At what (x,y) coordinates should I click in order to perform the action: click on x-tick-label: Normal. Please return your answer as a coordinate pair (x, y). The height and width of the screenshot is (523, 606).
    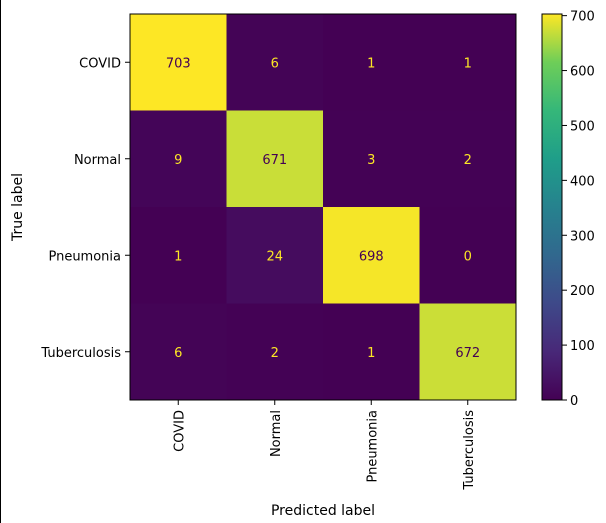
    Looking at the image, I should click on (276, 433).